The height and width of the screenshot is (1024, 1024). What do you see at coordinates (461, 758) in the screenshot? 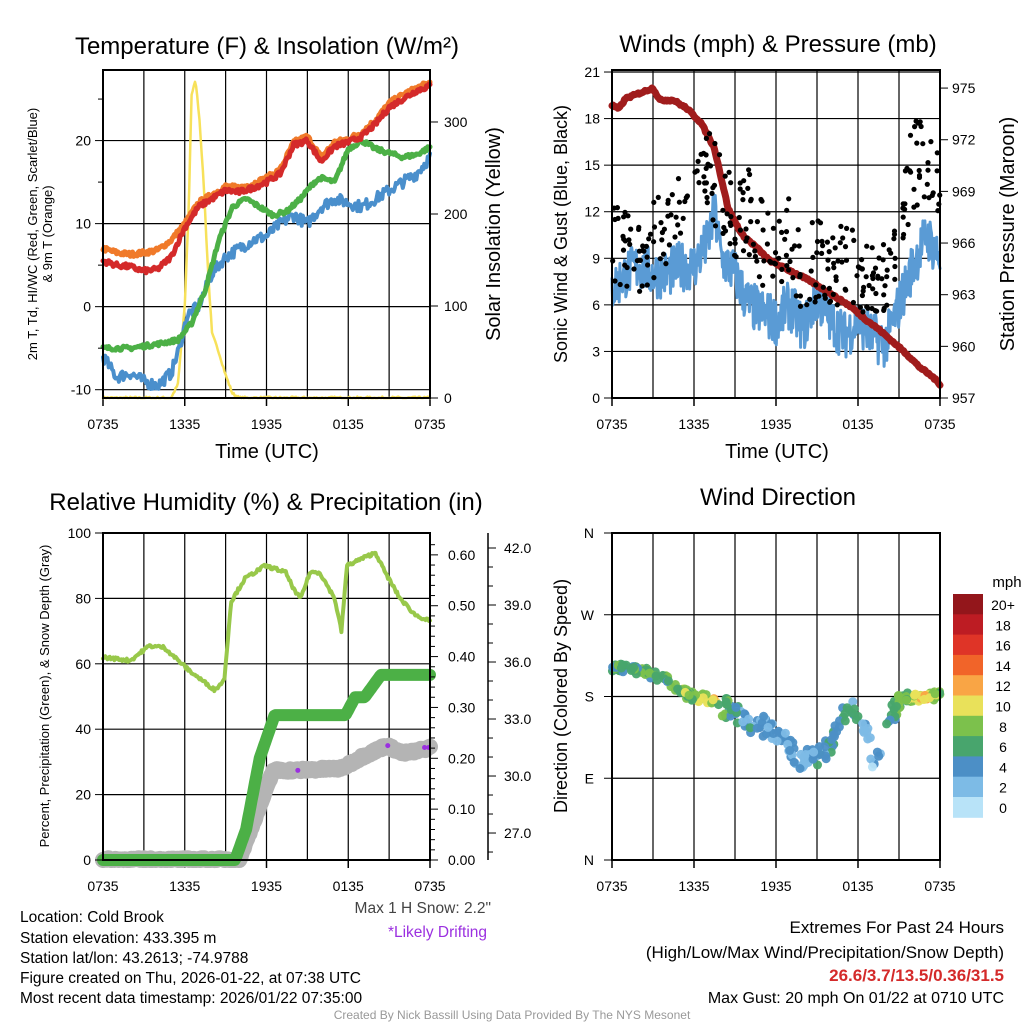
I see `precip-y-tick-label: 0.20` at bounding box center [461, 758].